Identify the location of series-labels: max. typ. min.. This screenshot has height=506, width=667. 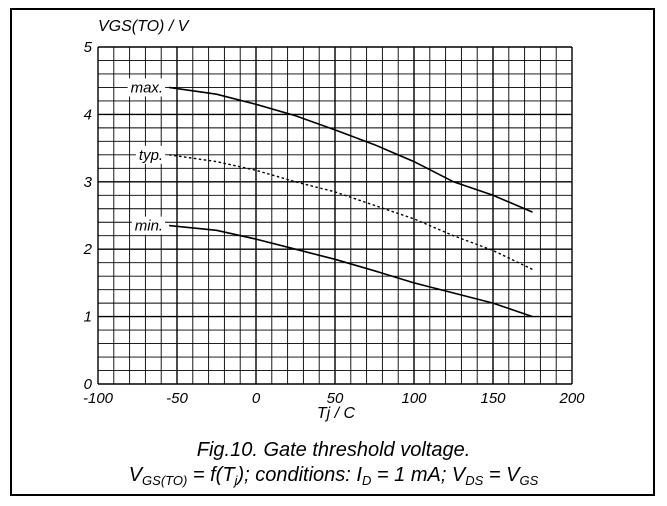
(146, 156).